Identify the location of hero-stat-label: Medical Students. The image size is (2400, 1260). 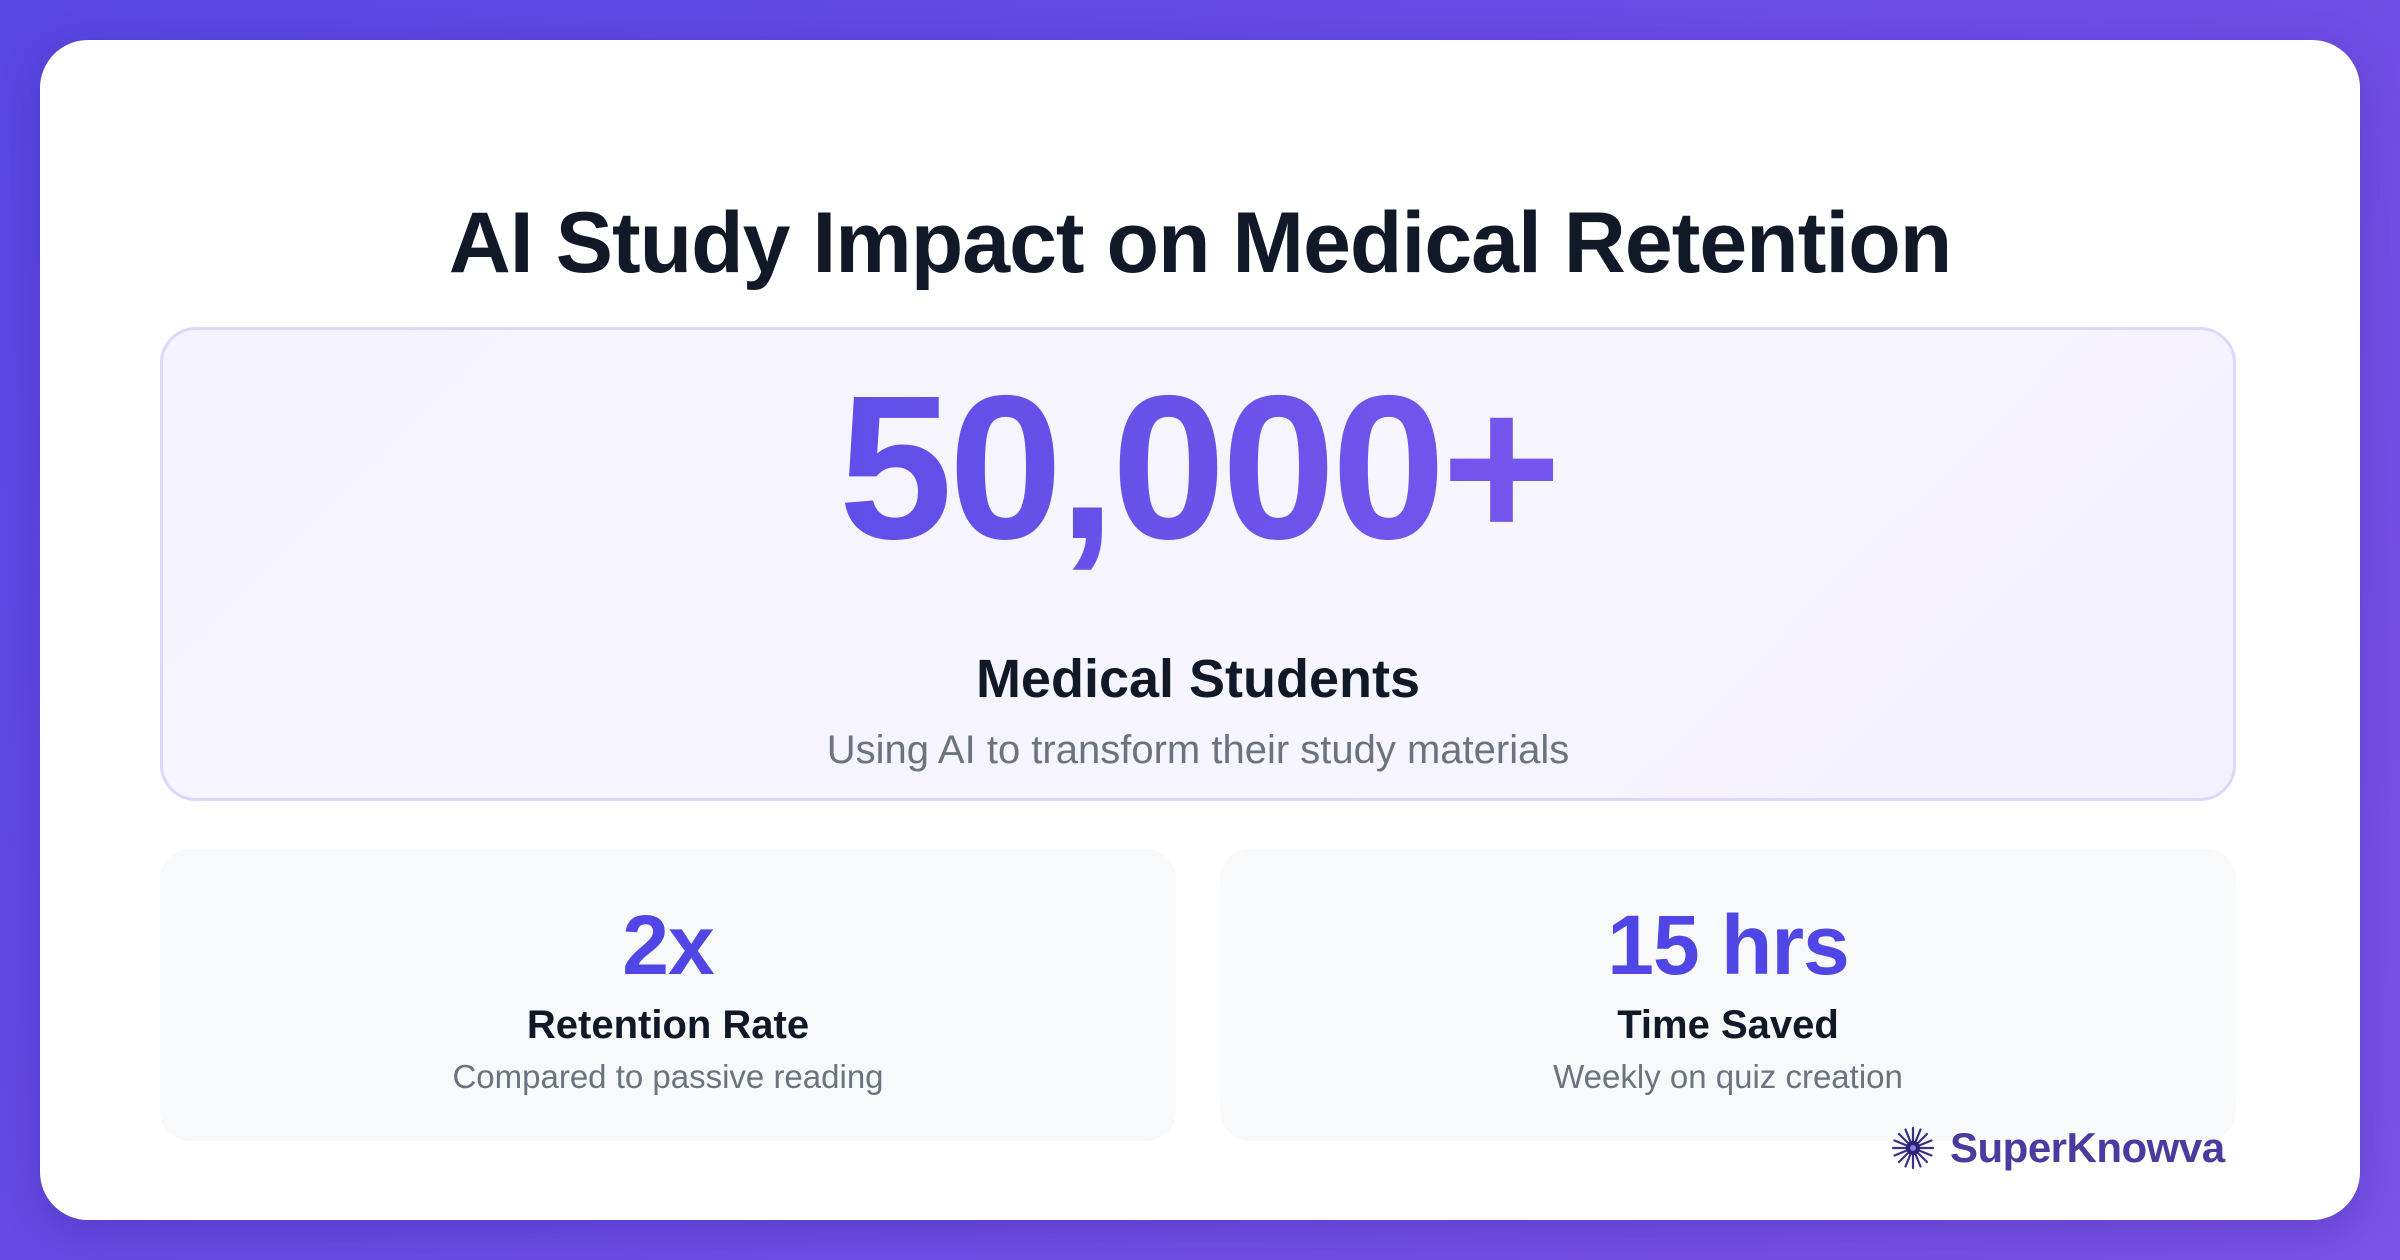
(1198, 679).